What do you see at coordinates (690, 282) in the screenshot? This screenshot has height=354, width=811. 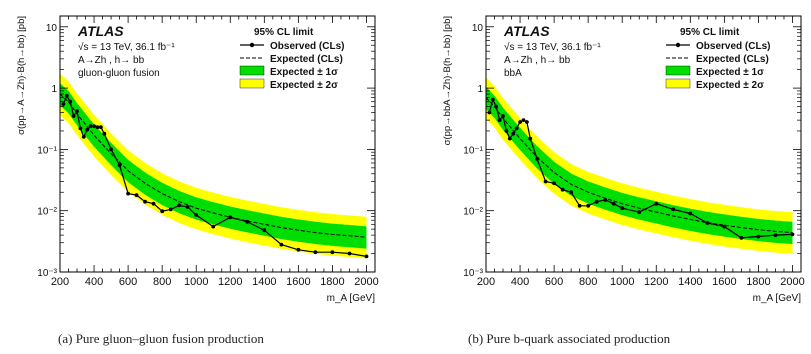 I see `x-tick-label: 1400` at bounding box center [690, 282].